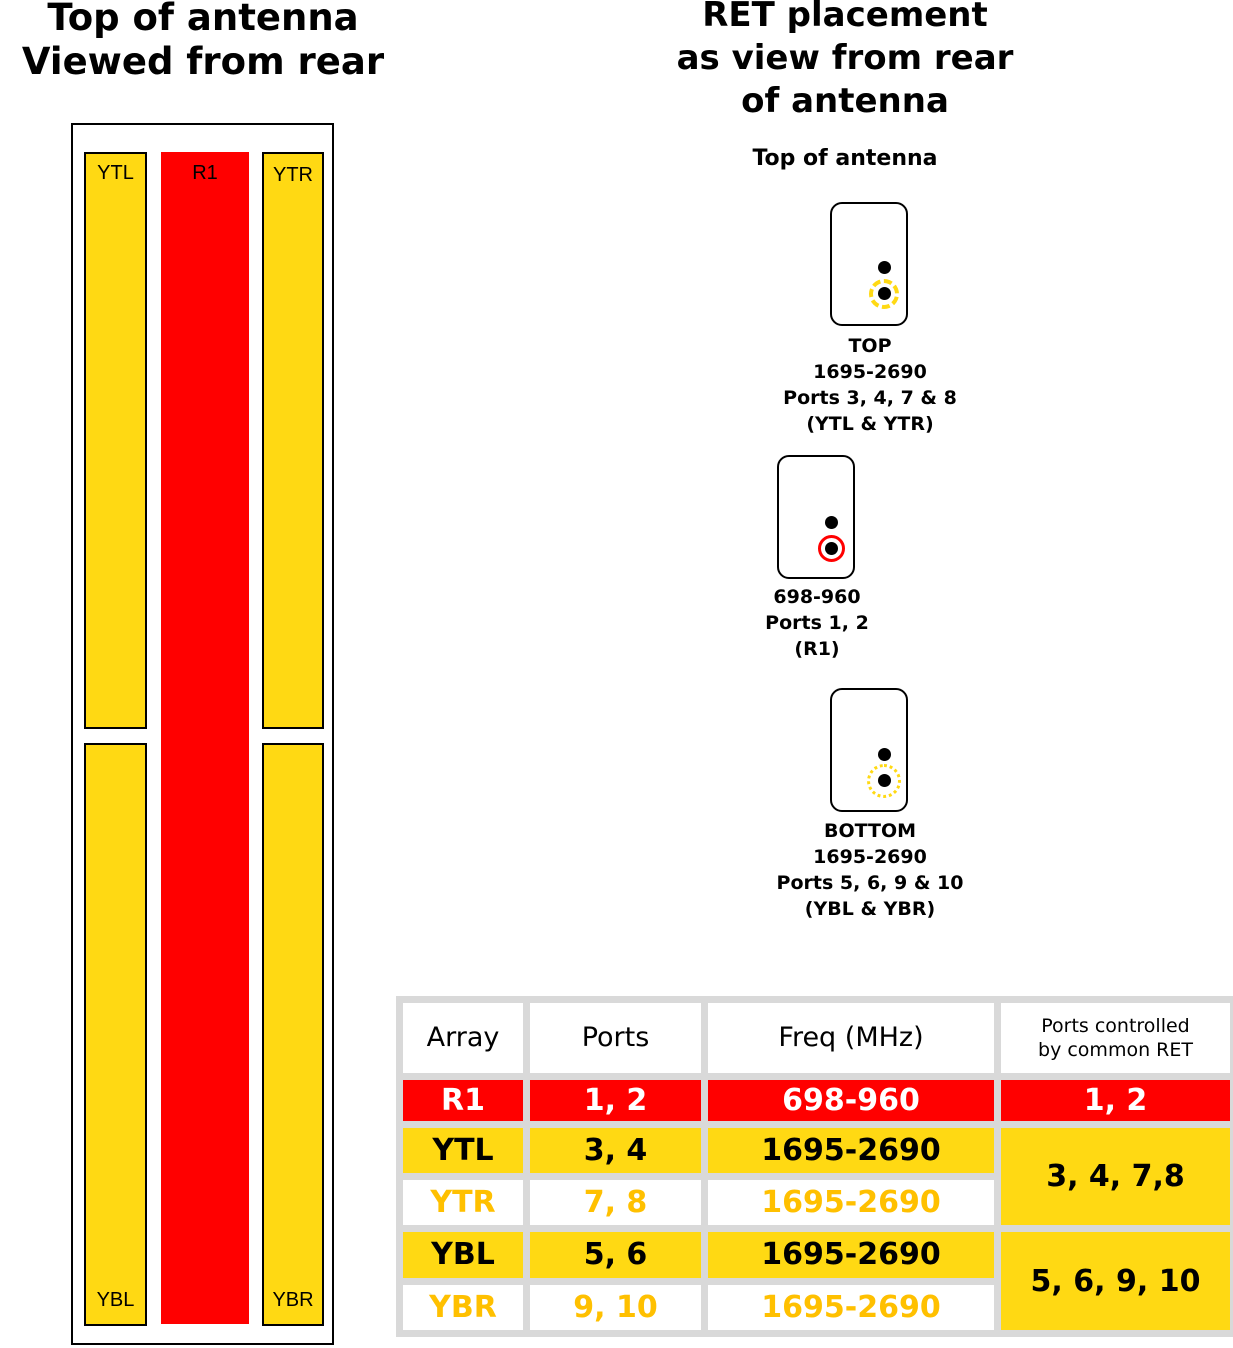 The image size is (1233, 1348). What do you see at coordinates (870, 372) in the screenshot?
I see `ret-top-label-line-2: 1695-2690` at bounding box center [870, 372].